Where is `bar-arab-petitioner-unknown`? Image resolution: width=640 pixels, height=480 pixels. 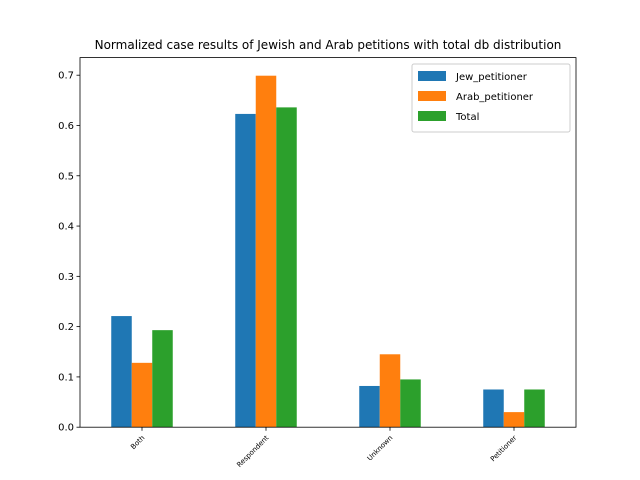 bar-arab-petitioner-unknown is located at coordinates (390, 391).